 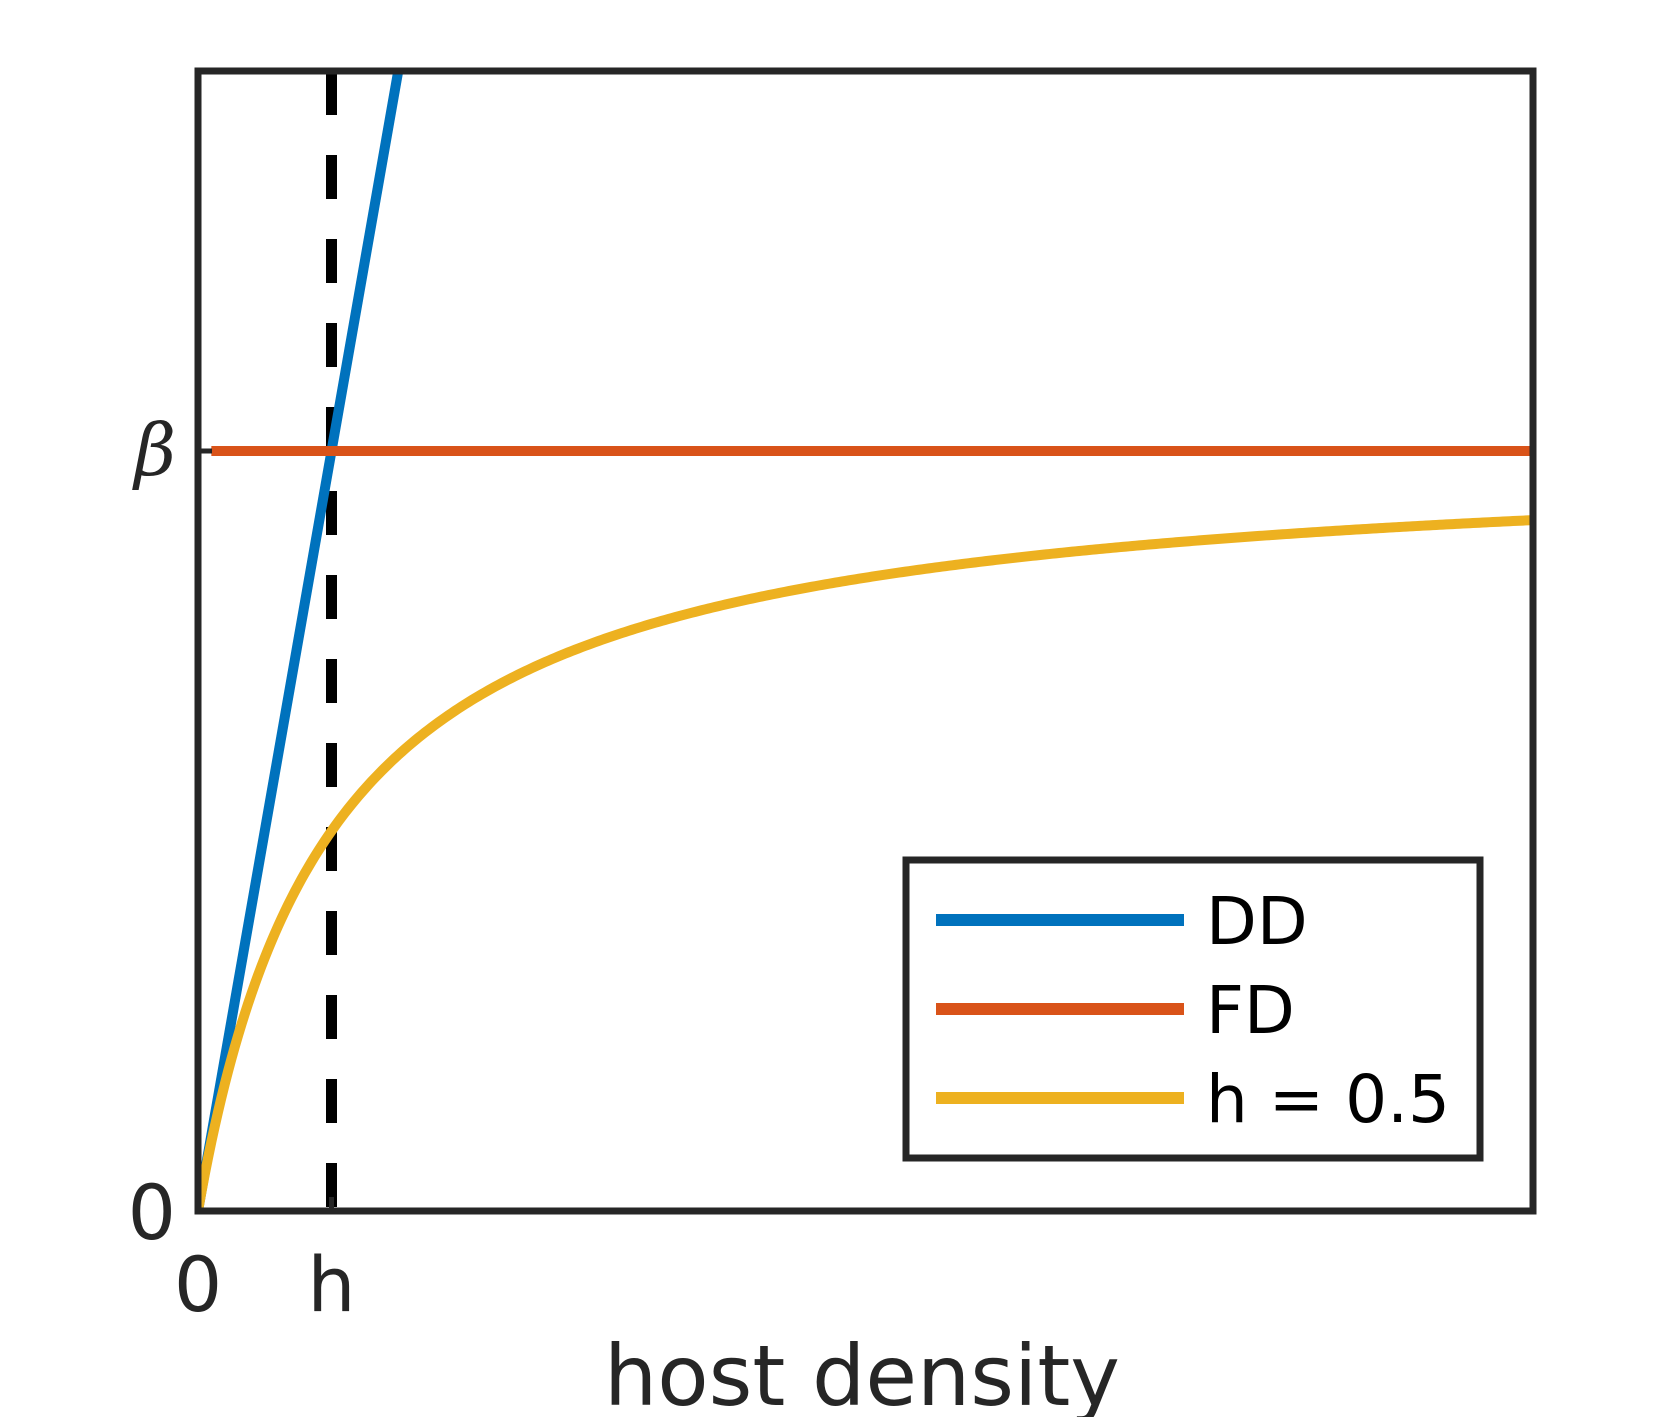 What do you see at coordinates (153, 450) in the screenshot?
I see `y-tick-label-2: β` at bounding box center [153, 450].